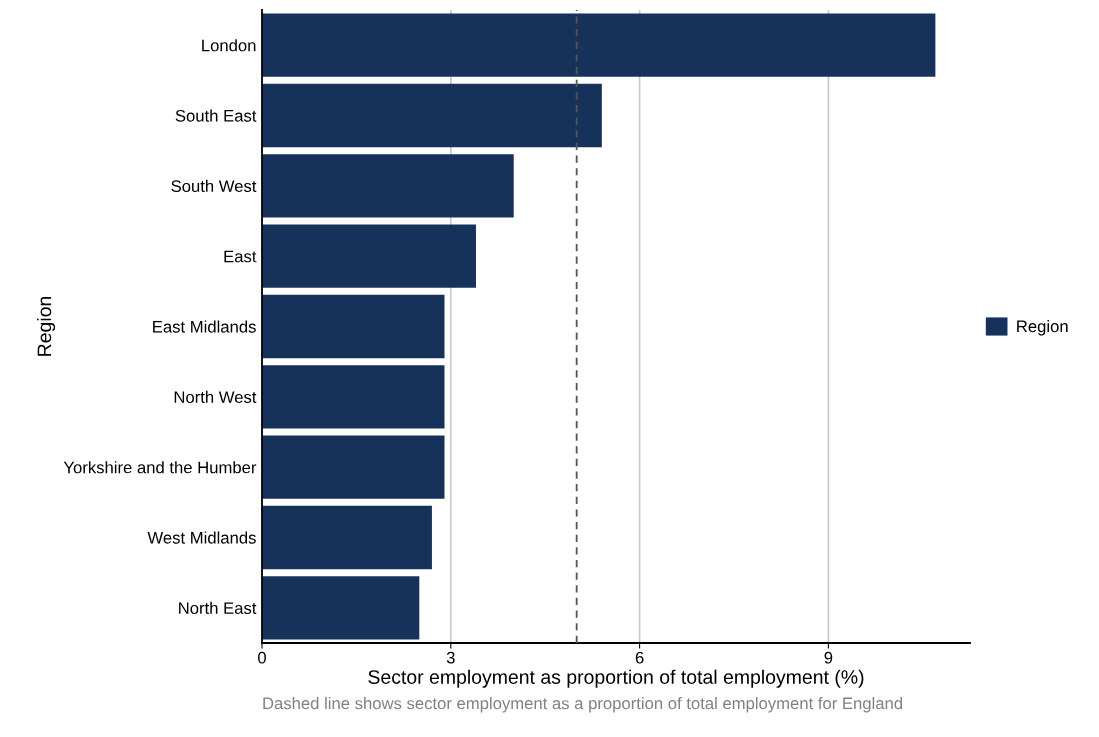 Image resolution: width=1099 pixels, height=737 pixels. What do you see at coordinates (204, 326) in the screenshot?
I see `y-tick-label: East Midlands` at bounding box center [204, 326].